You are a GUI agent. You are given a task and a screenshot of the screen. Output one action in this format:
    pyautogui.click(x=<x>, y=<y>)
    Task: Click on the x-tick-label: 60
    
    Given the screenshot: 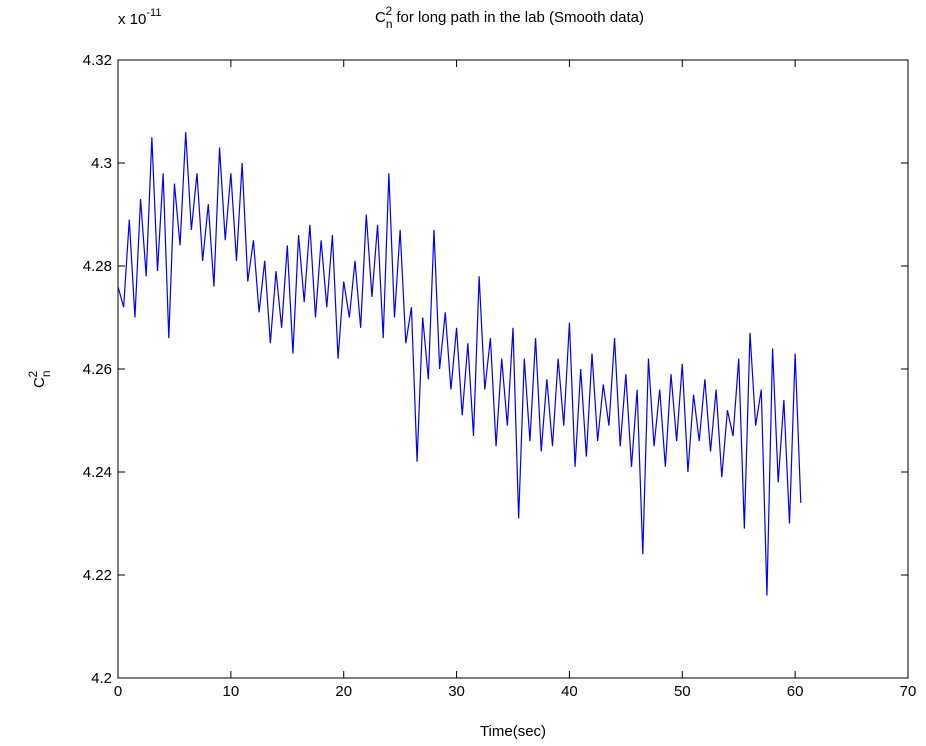 What is the action you would take?
    pyautogui.click(x=795, y=691)
    